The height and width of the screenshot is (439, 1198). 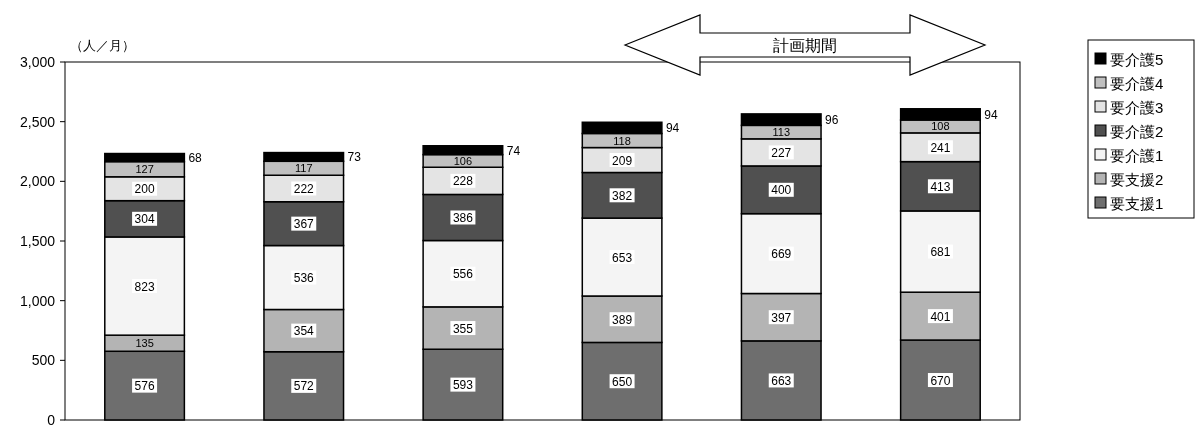 I want to click on data-label: 556, so click(x=463, y=274).